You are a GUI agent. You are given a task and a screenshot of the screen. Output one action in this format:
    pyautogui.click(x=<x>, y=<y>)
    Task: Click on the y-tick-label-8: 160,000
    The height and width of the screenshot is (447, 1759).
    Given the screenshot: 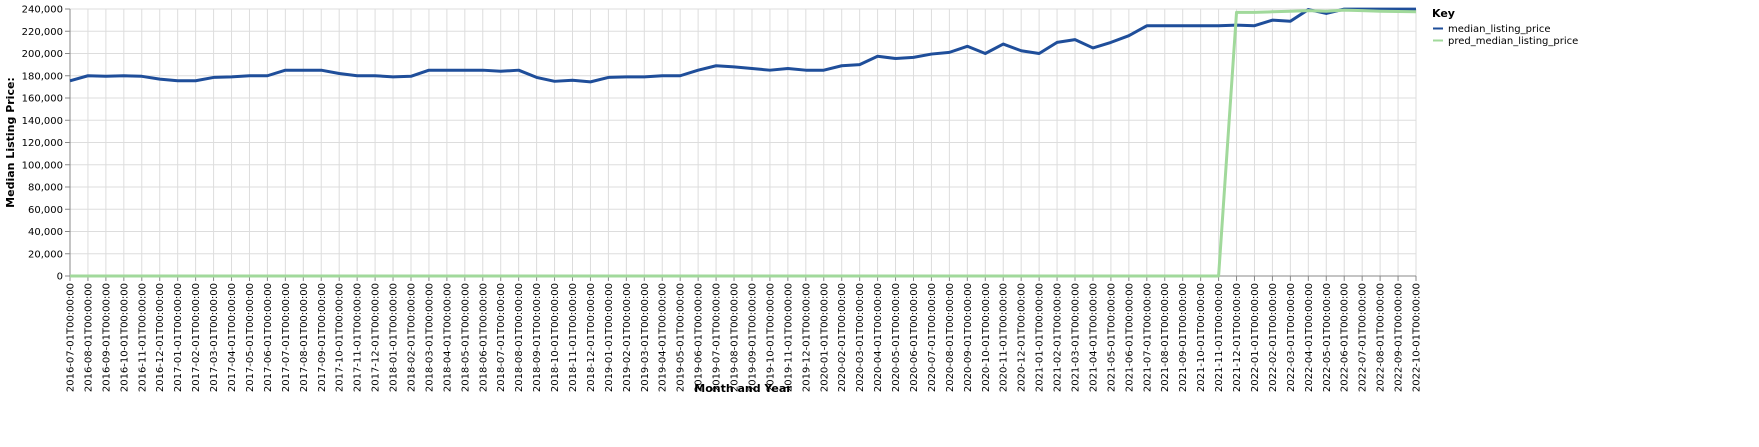 What is the action you would take?
    pyautogui.click(x=42, y=99)
    